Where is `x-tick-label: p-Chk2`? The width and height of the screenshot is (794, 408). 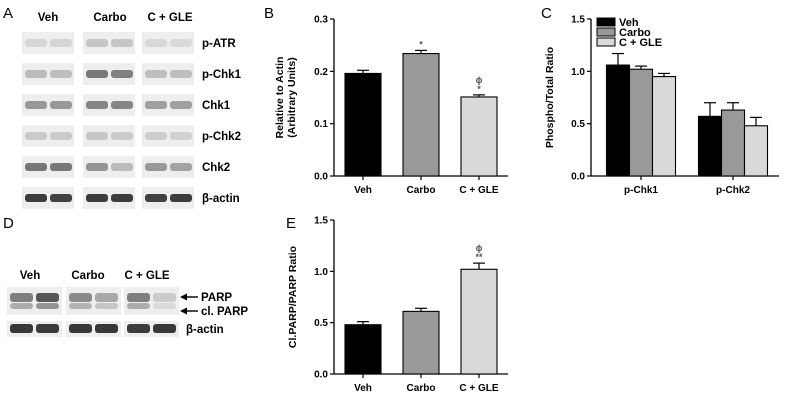
x-tick-label: p-Chk2 is located at coordinates (733, 190).